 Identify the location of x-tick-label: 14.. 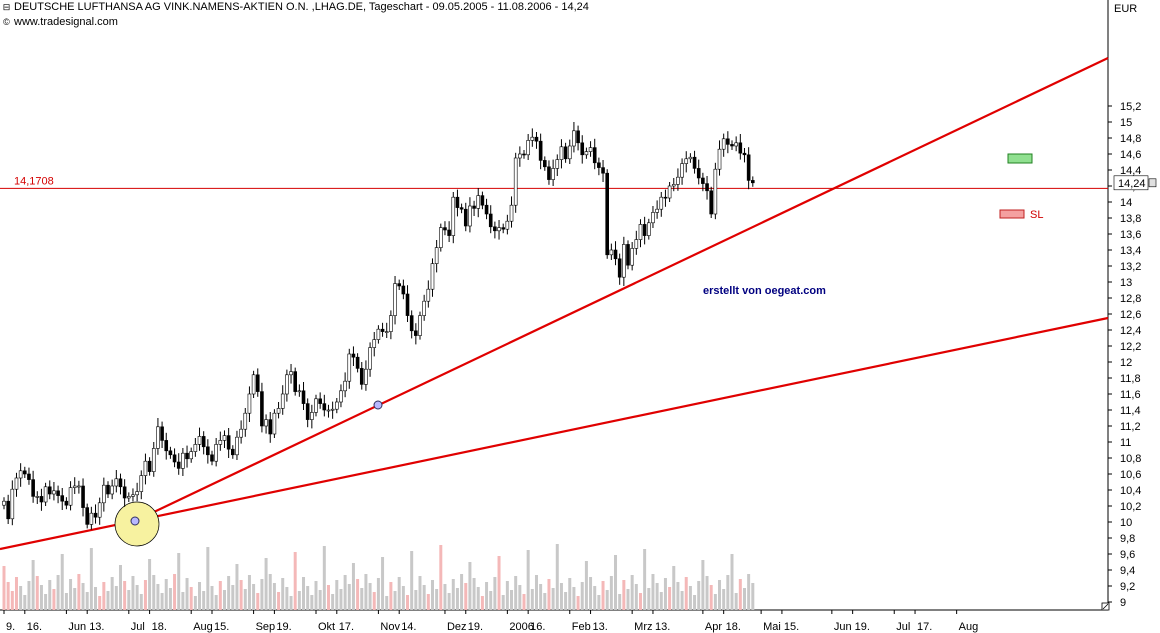
(408, 627).